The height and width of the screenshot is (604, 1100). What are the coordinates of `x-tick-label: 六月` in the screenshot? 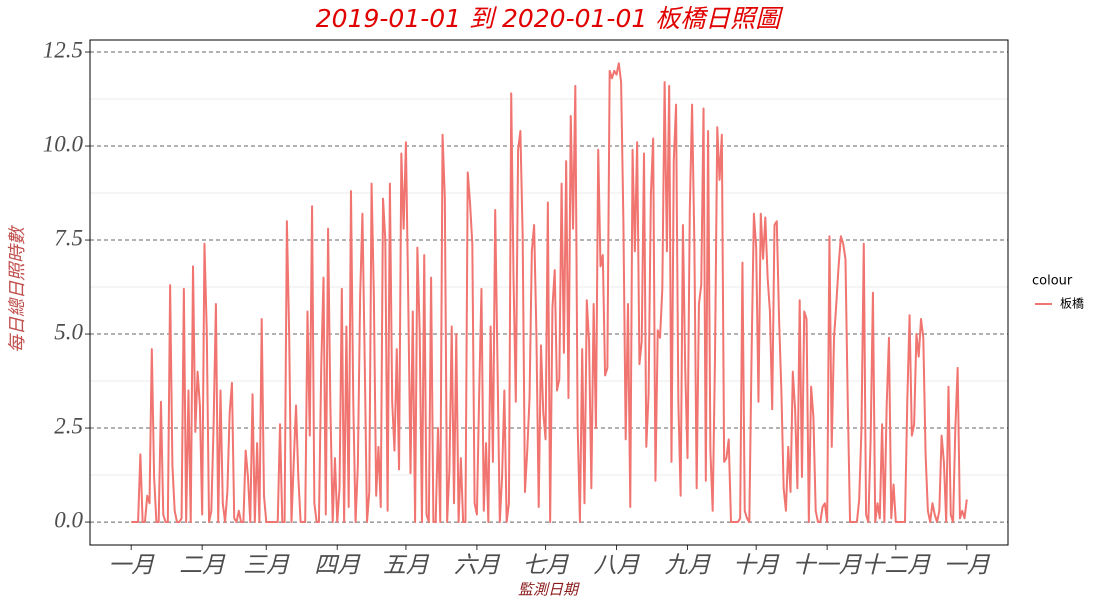 It's located at (477, 564).